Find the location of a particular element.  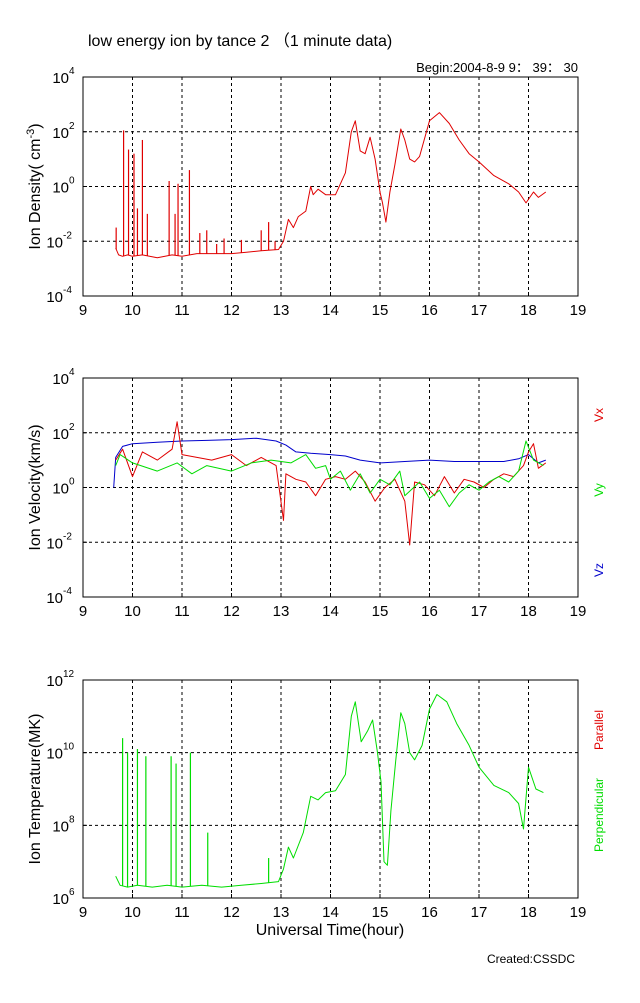

vy-series-line is located at coordinates (329, 474).